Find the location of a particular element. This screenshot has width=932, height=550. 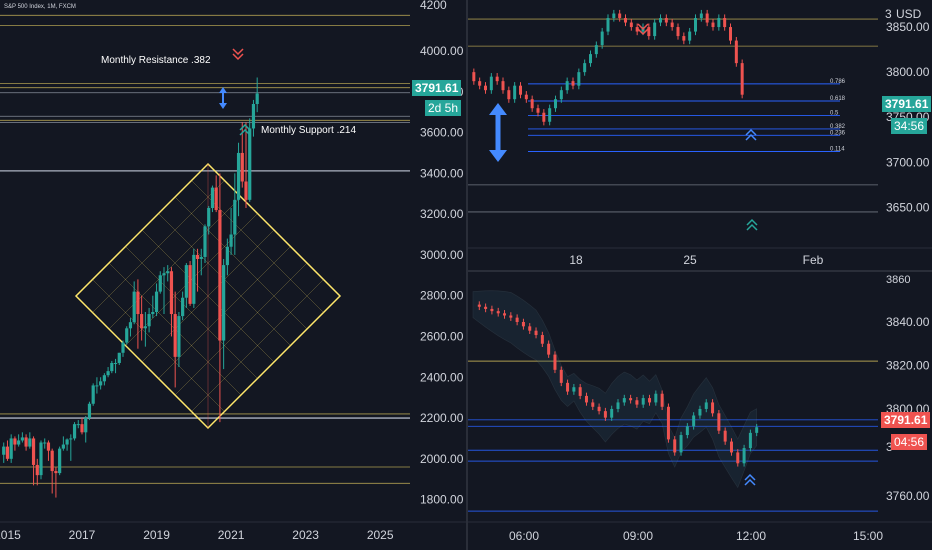

fib-level-label: 0.236 is located at coordinates (838, 133).